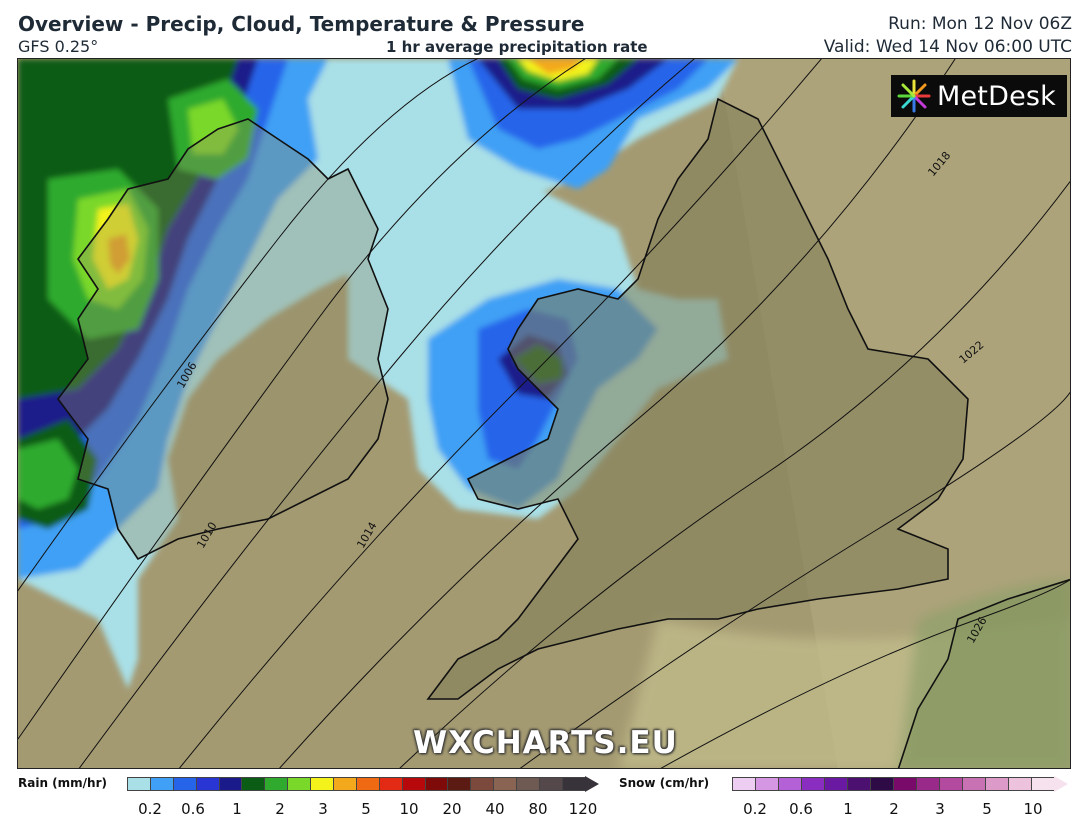  Describe the element at coordinates (947, 47) in the screenshot. I see `valid-time: Valid: Wed 14 Nov 06:00 UTC` at that location.